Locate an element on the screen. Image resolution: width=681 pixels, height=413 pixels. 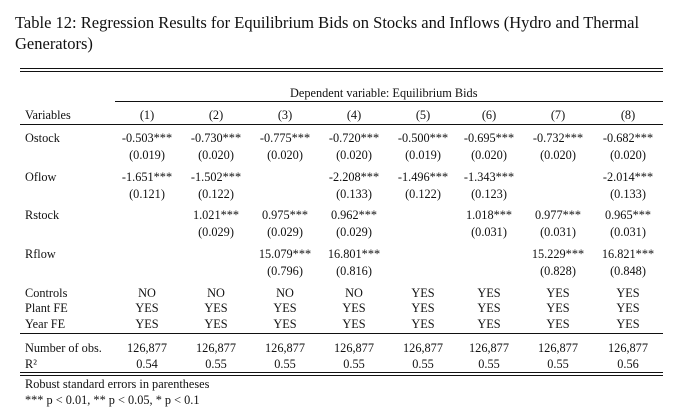
coefficient-cell: -2.208*** is located at coordinates (354, 177).